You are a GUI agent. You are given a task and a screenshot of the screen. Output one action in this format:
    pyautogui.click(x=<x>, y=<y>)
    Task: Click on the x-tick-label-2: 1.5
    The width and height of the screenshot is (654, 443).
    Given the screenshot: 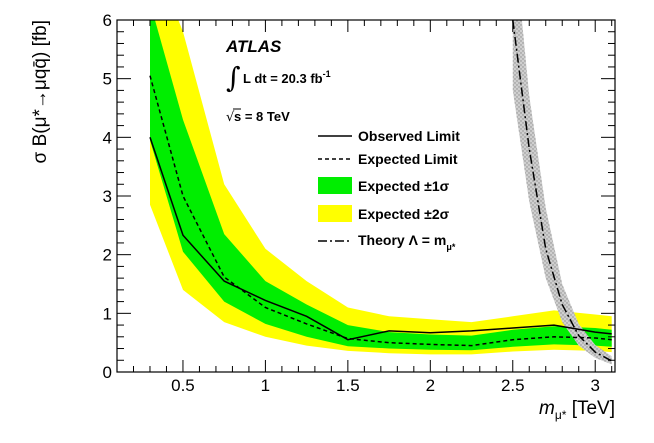 What is the action you would take?
    pyautogui.click(x=348, y=385)
    